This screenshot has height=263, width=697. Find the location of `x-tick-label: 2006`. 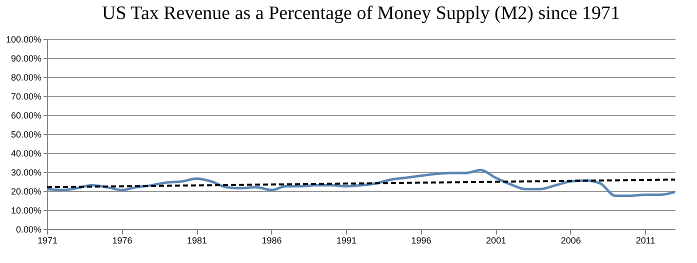

x-tick-label: 2006 is located at coordinates (570, 241).